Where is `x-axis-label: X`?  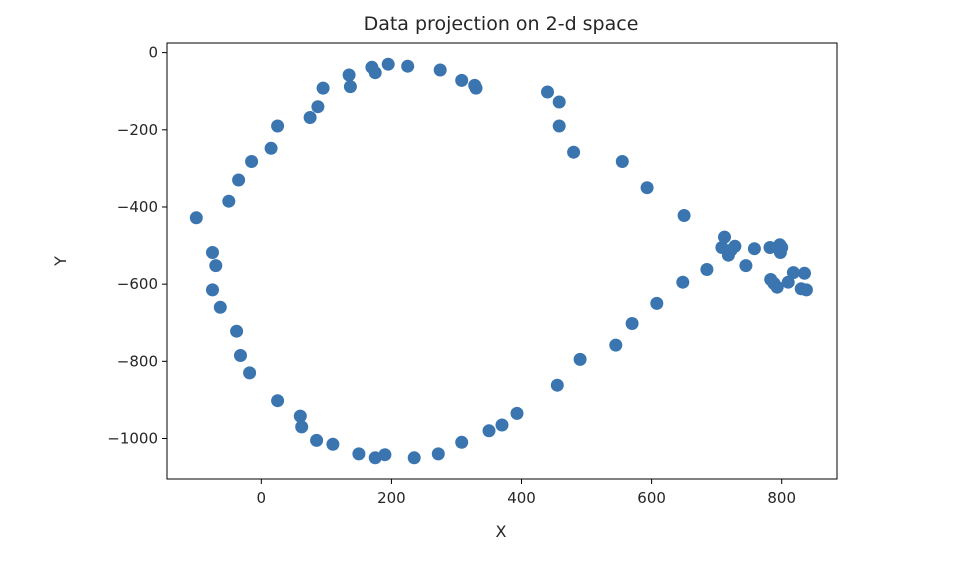
x-axis-label: X is located at coordinates (501, 531).